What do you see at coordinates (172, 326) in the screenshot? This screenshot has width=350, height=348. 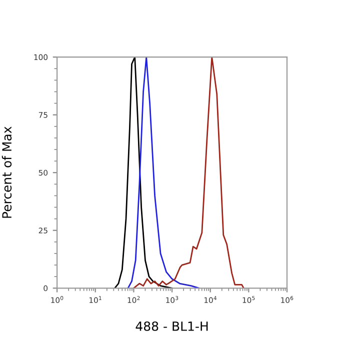 I see `x-axis-title: 488 - BL1-H` at bounding box center [172, 326].